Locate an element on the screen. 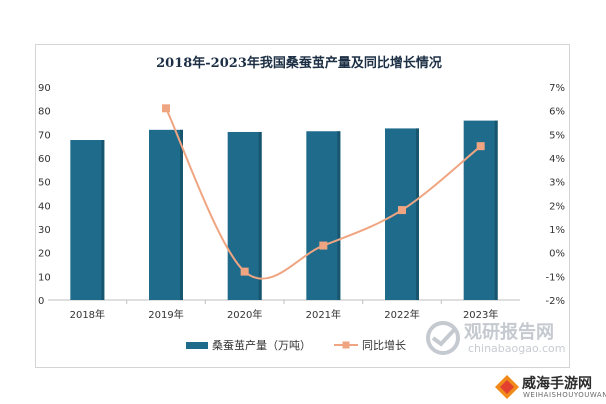  left-y-tick-label: 80 is located at coordinates (44, 112).